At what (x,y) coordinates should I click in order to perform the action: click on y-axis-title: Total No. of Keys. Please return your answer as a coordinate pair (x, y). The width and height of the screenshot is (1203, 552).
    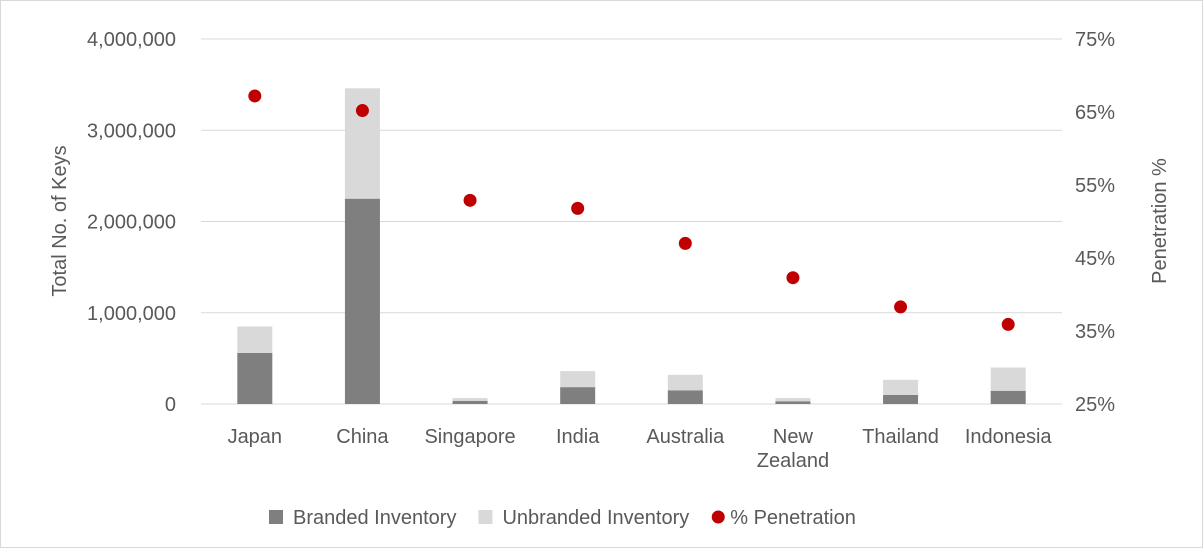
    Looking at the image, I should click on (60, 220).